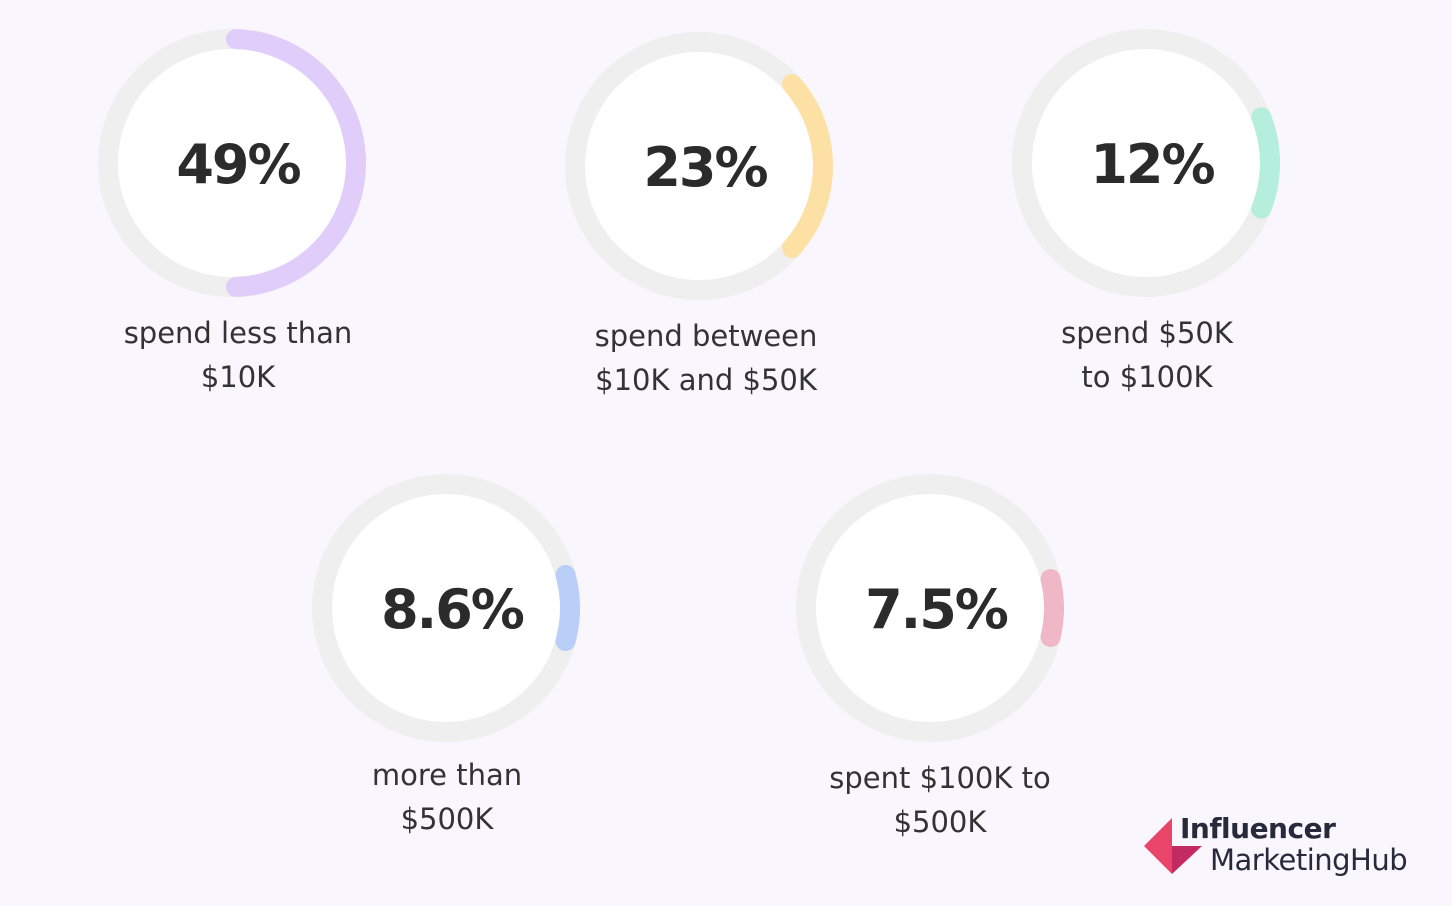 The height and width of the screenshot is (906, 1452). Describe the element at coordinates (238, 355) in the screenshot. I see `label-0: spend less than $10K` at that location.